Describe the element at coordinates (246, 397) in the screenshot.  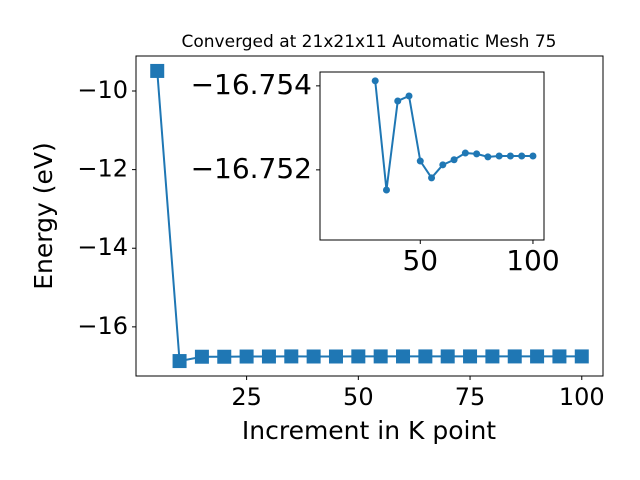
I see `x-tick-label: 25` at that location.